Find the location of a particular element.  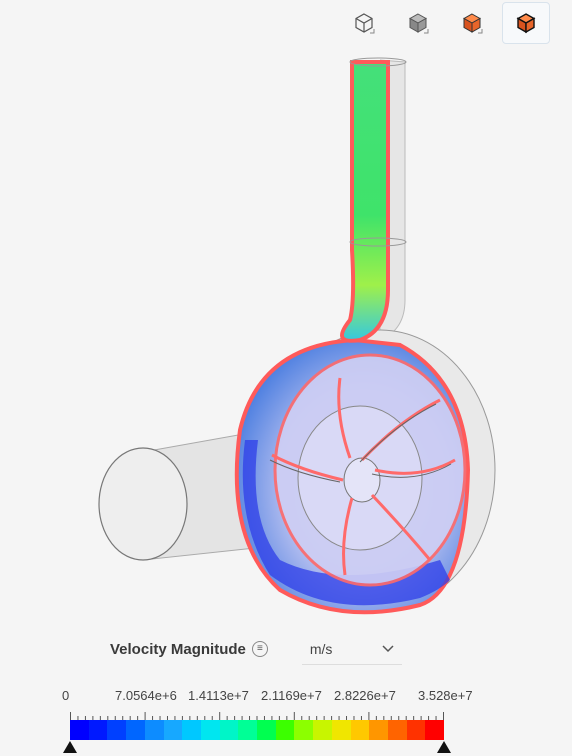

surface-cube-icon is located at coordinates (472, 23).